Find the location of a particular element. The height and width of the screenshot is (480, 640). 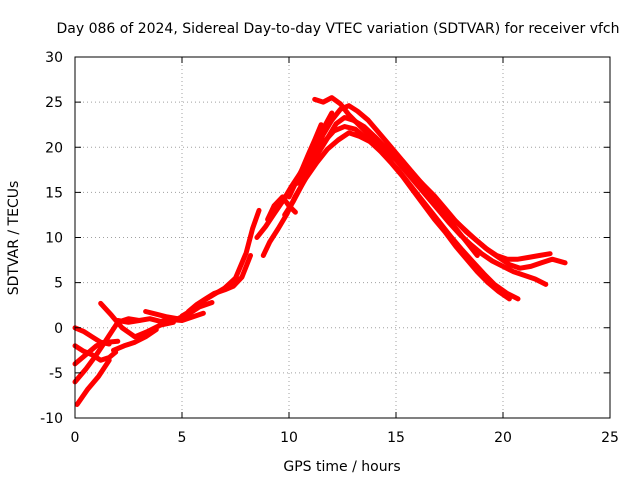

x-tick-label: 0 is located at coordinates (75, 438).